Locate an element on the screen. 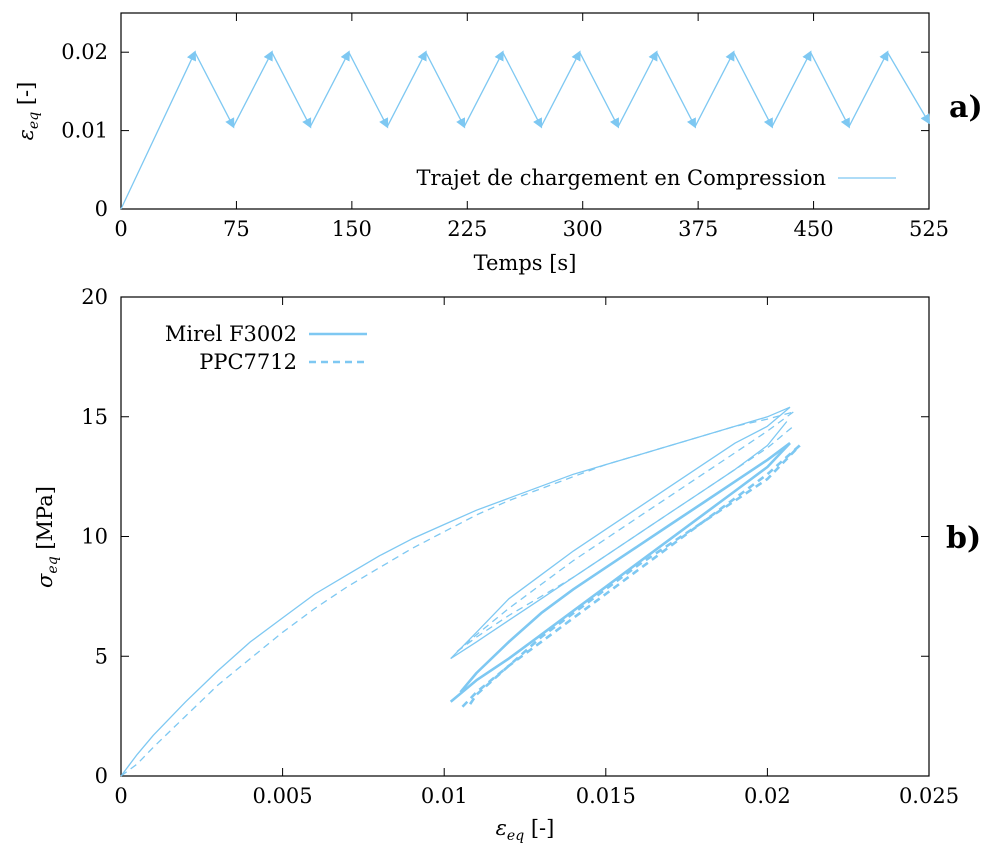 The image size is (990, 845). panel-a-ytick-label: 0 is located at coordinates (101, 209).